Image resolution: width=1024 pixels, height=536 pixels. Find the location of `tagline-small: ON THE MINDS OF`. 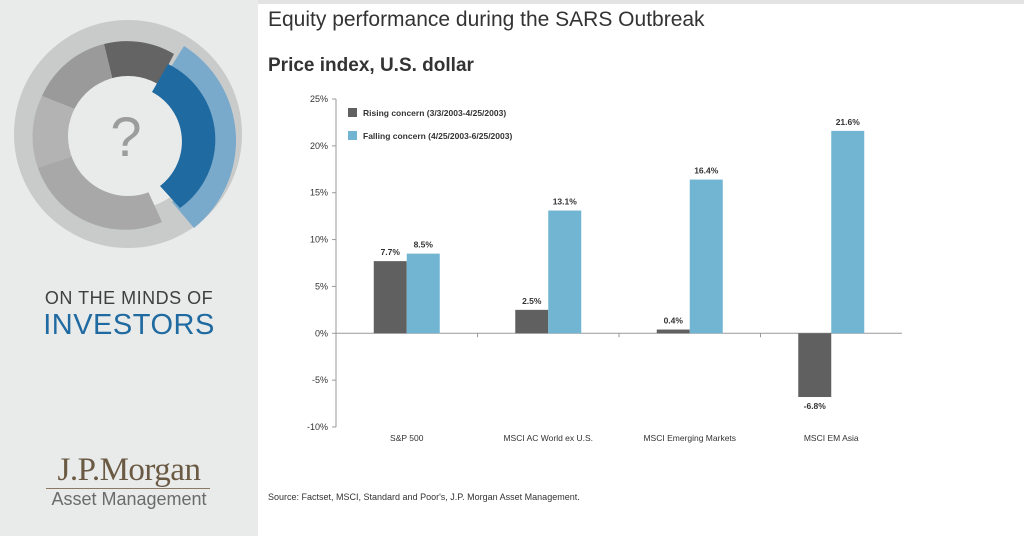

tagline-small: ON THE MINDS OF is located at coordinates (129, 298).